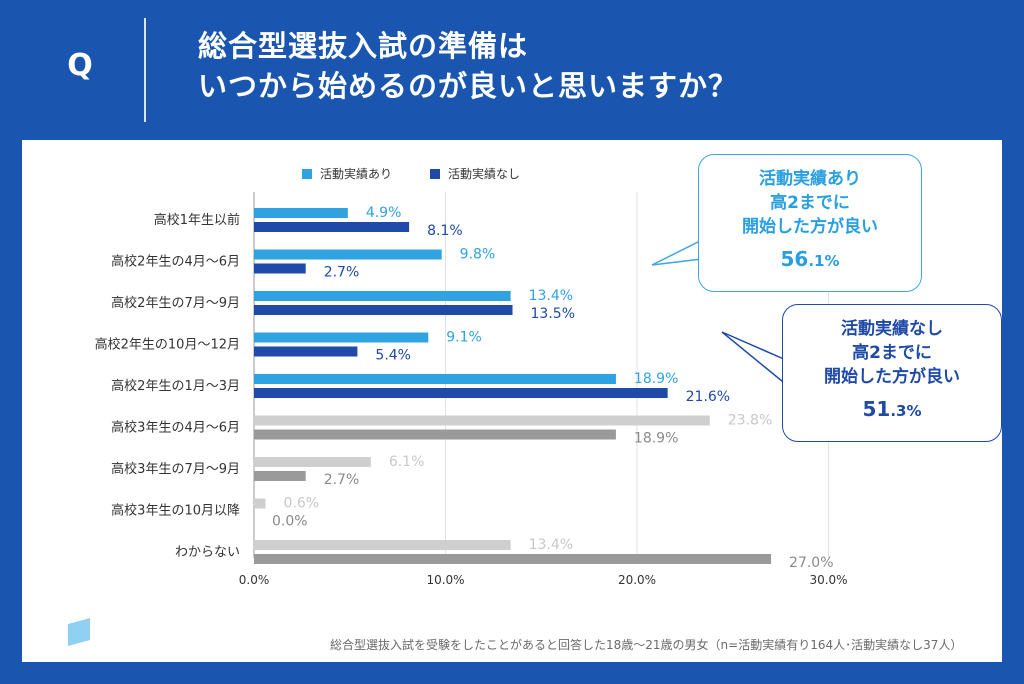 The width and height of the screenshot is (1024, 684). What do you see at coordinates (810, 179) in the screenshot?
I see `callout-a-line1: 活動実績あり` at bounding box center [810, 179].